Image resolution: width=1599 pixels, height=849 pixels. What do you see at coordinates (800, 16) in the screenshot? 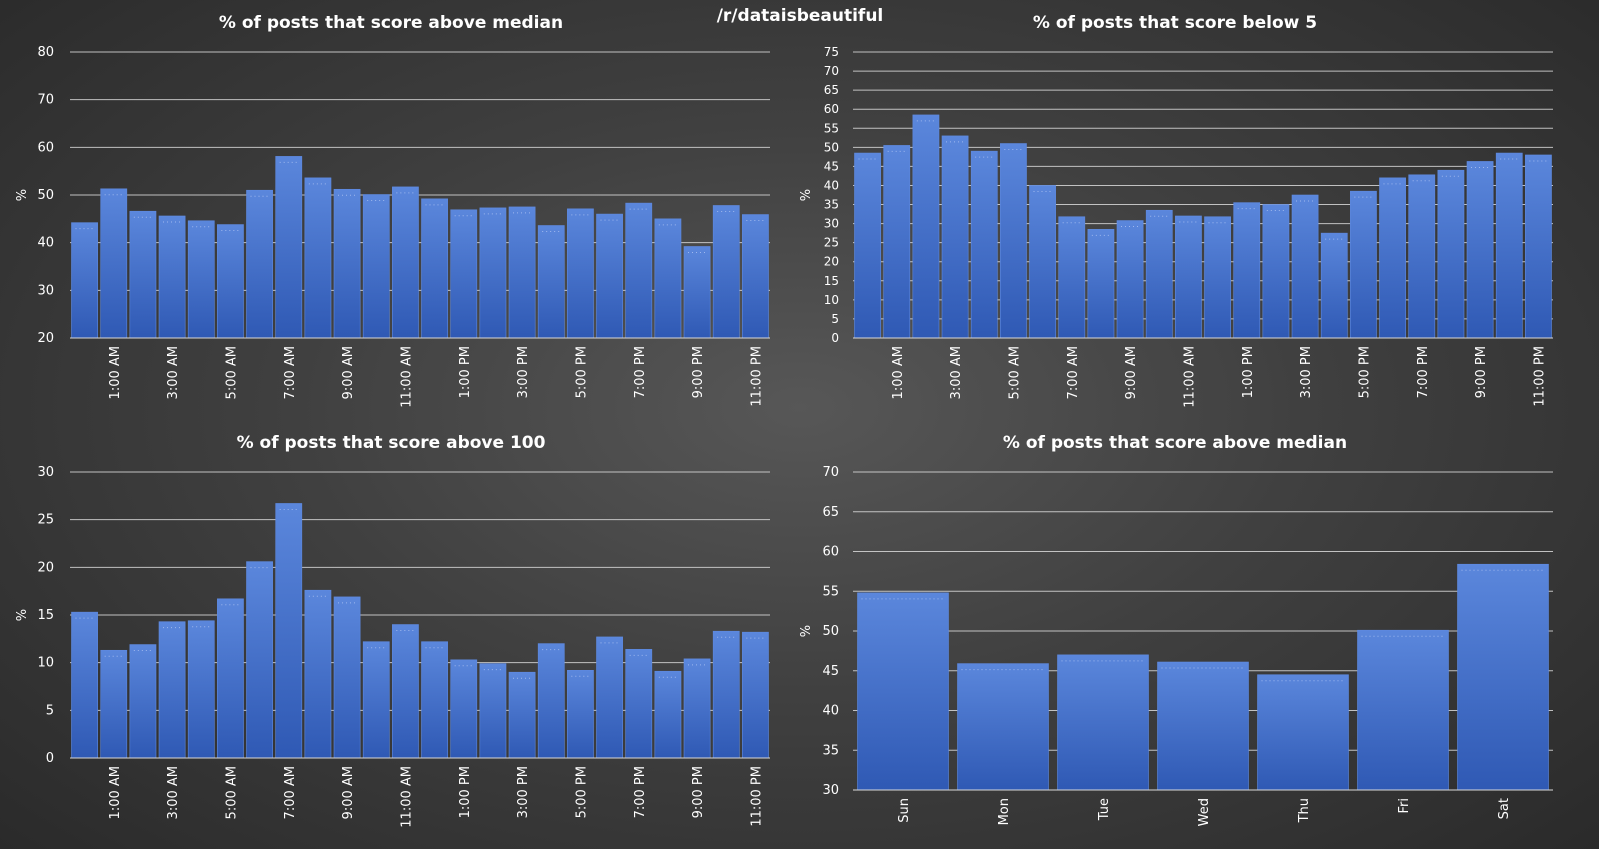
I see `page-heading: /r/dataisbeautiful` at bounding box center [800, 16].